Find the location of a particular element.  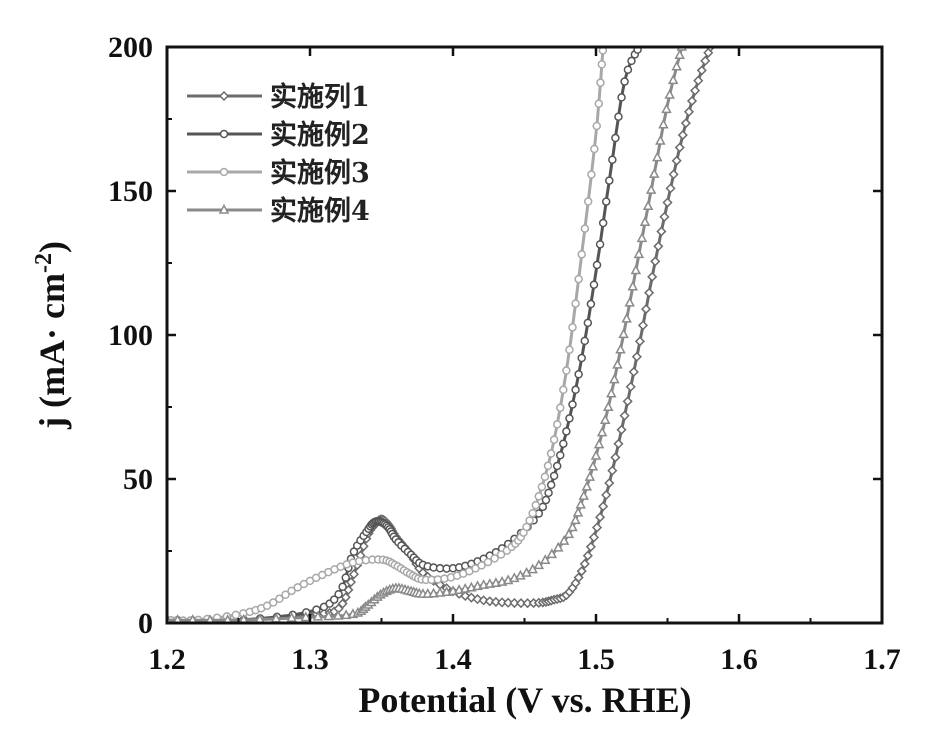

y-tick-label: 150 is located at coordinates (130, 191).